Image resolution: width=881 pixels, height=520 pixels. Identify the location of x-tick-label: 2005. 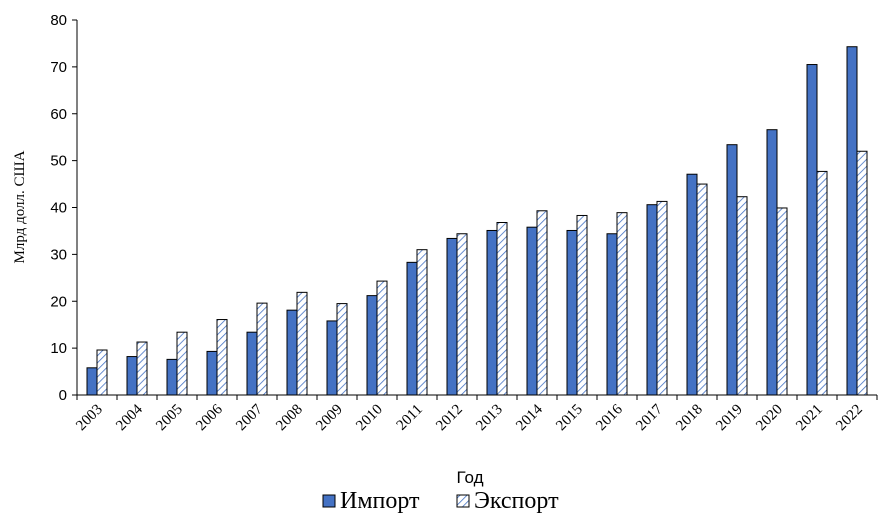
(169, 418).